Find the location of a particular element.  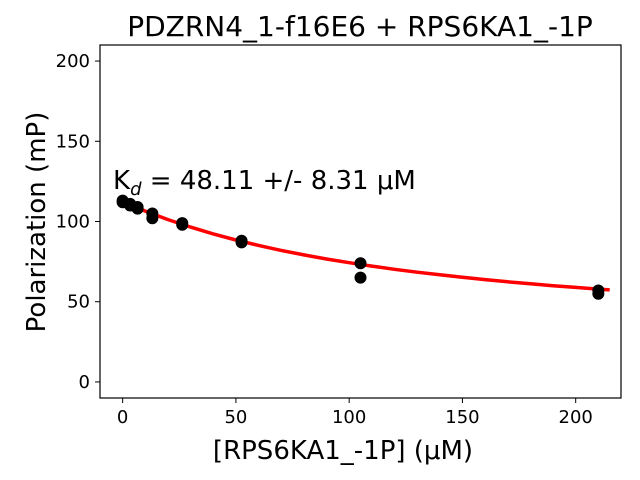

fit-curve-layer is located at coordinates (366, 245).